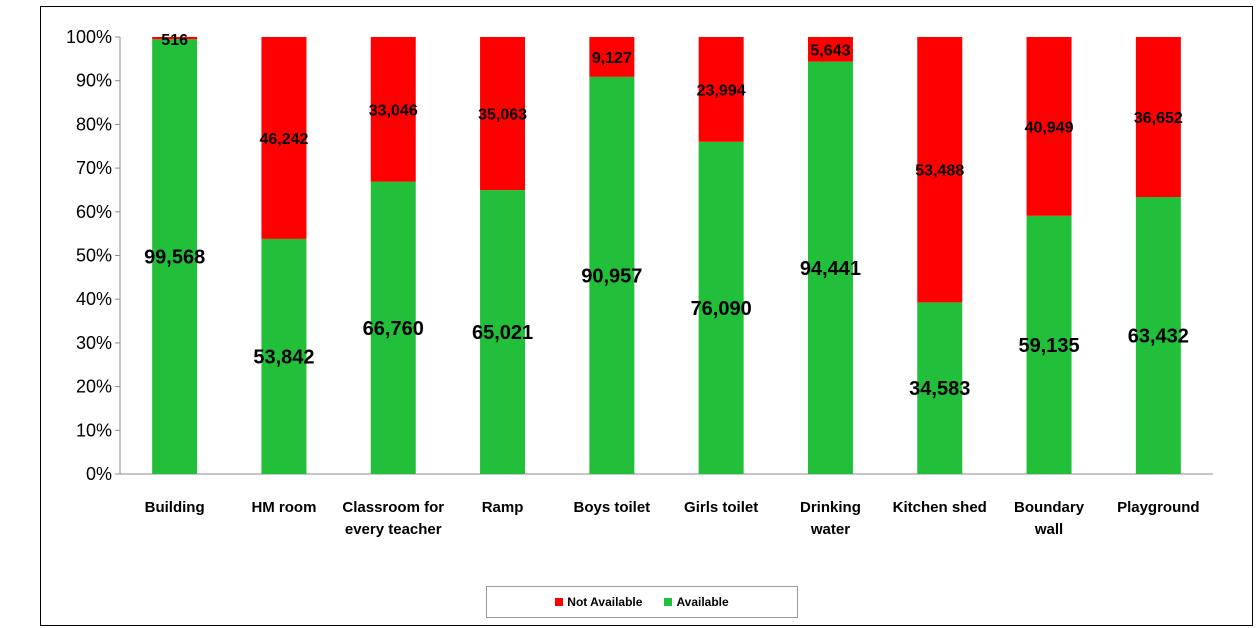 The image size is (1257, 628). I want to click on y-tick-label: 90%, so click(94, 81).